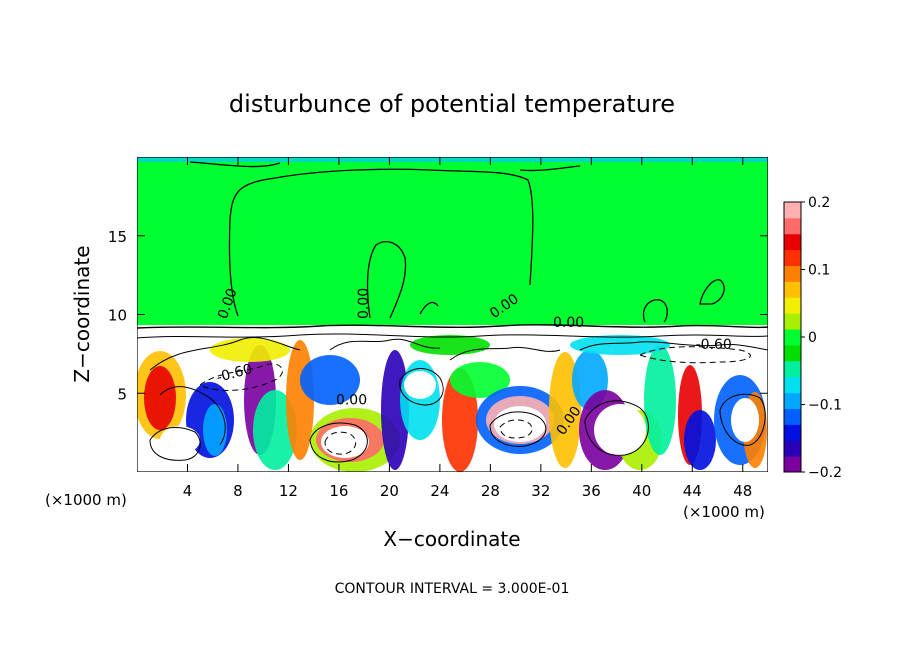 Image resolution: width=904 pixels, height=654 pixels. I want to click on contour-label: -0.60, so click(714, 345).